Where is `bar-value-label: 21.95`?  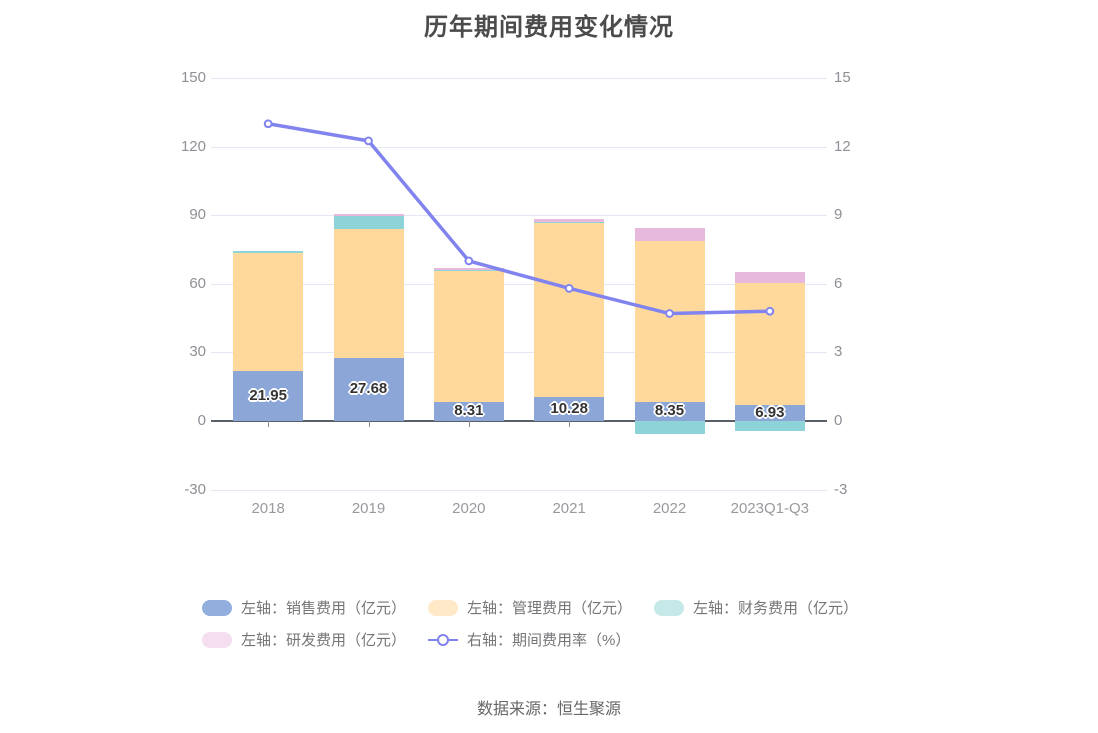 bar-value-label: 21.95 is located at coordinates (268, 395).